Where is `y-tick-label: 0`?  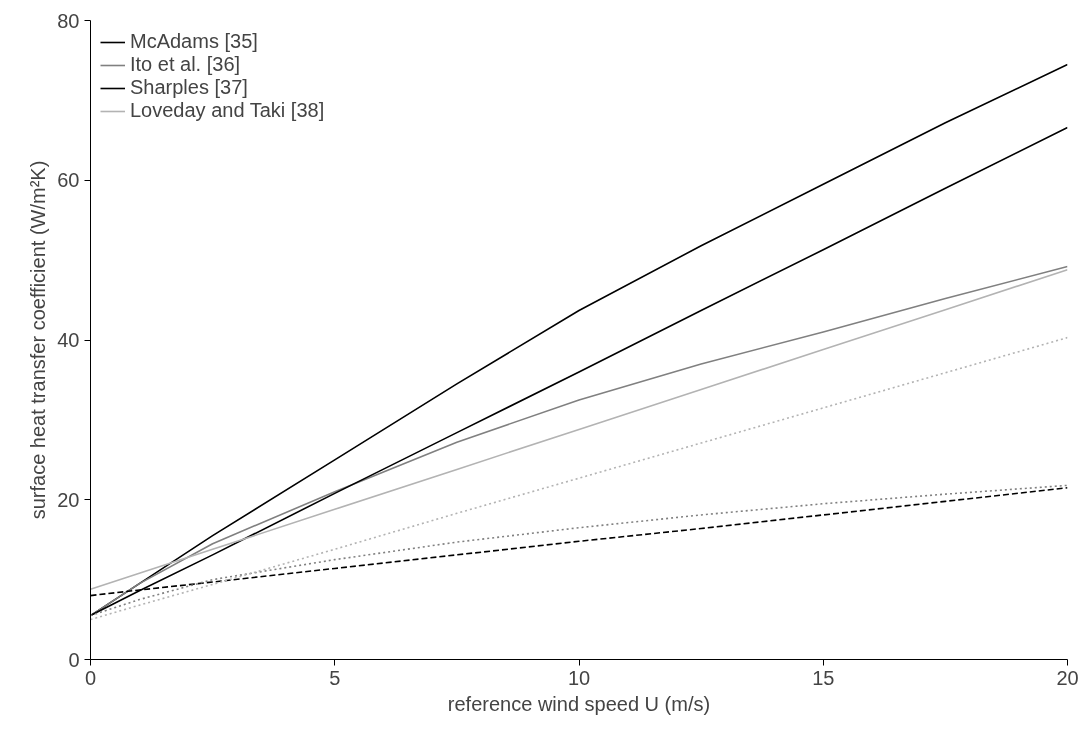
y-tick-label: 0 is located at coordinates (74, 659).